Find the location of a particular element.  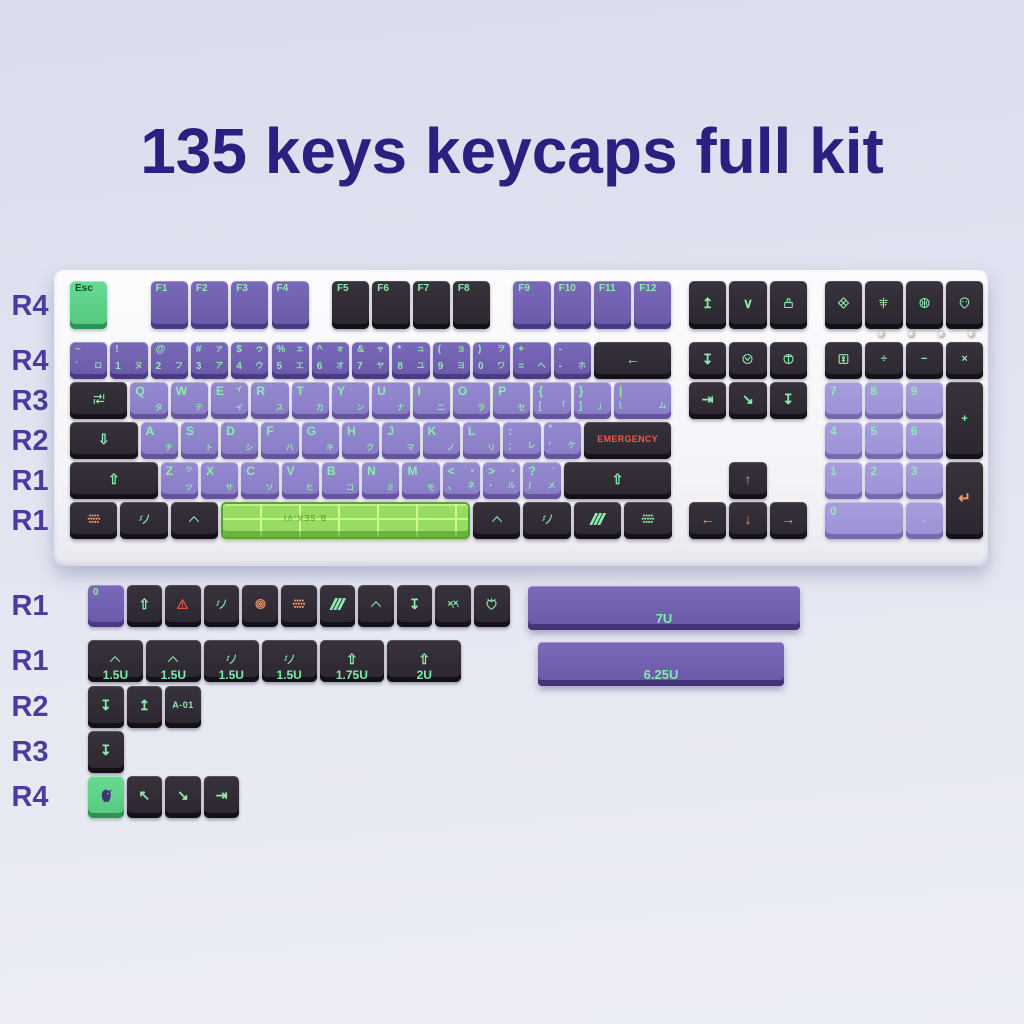

key-rshift: ⇧ is located at coordinates (617, 480).